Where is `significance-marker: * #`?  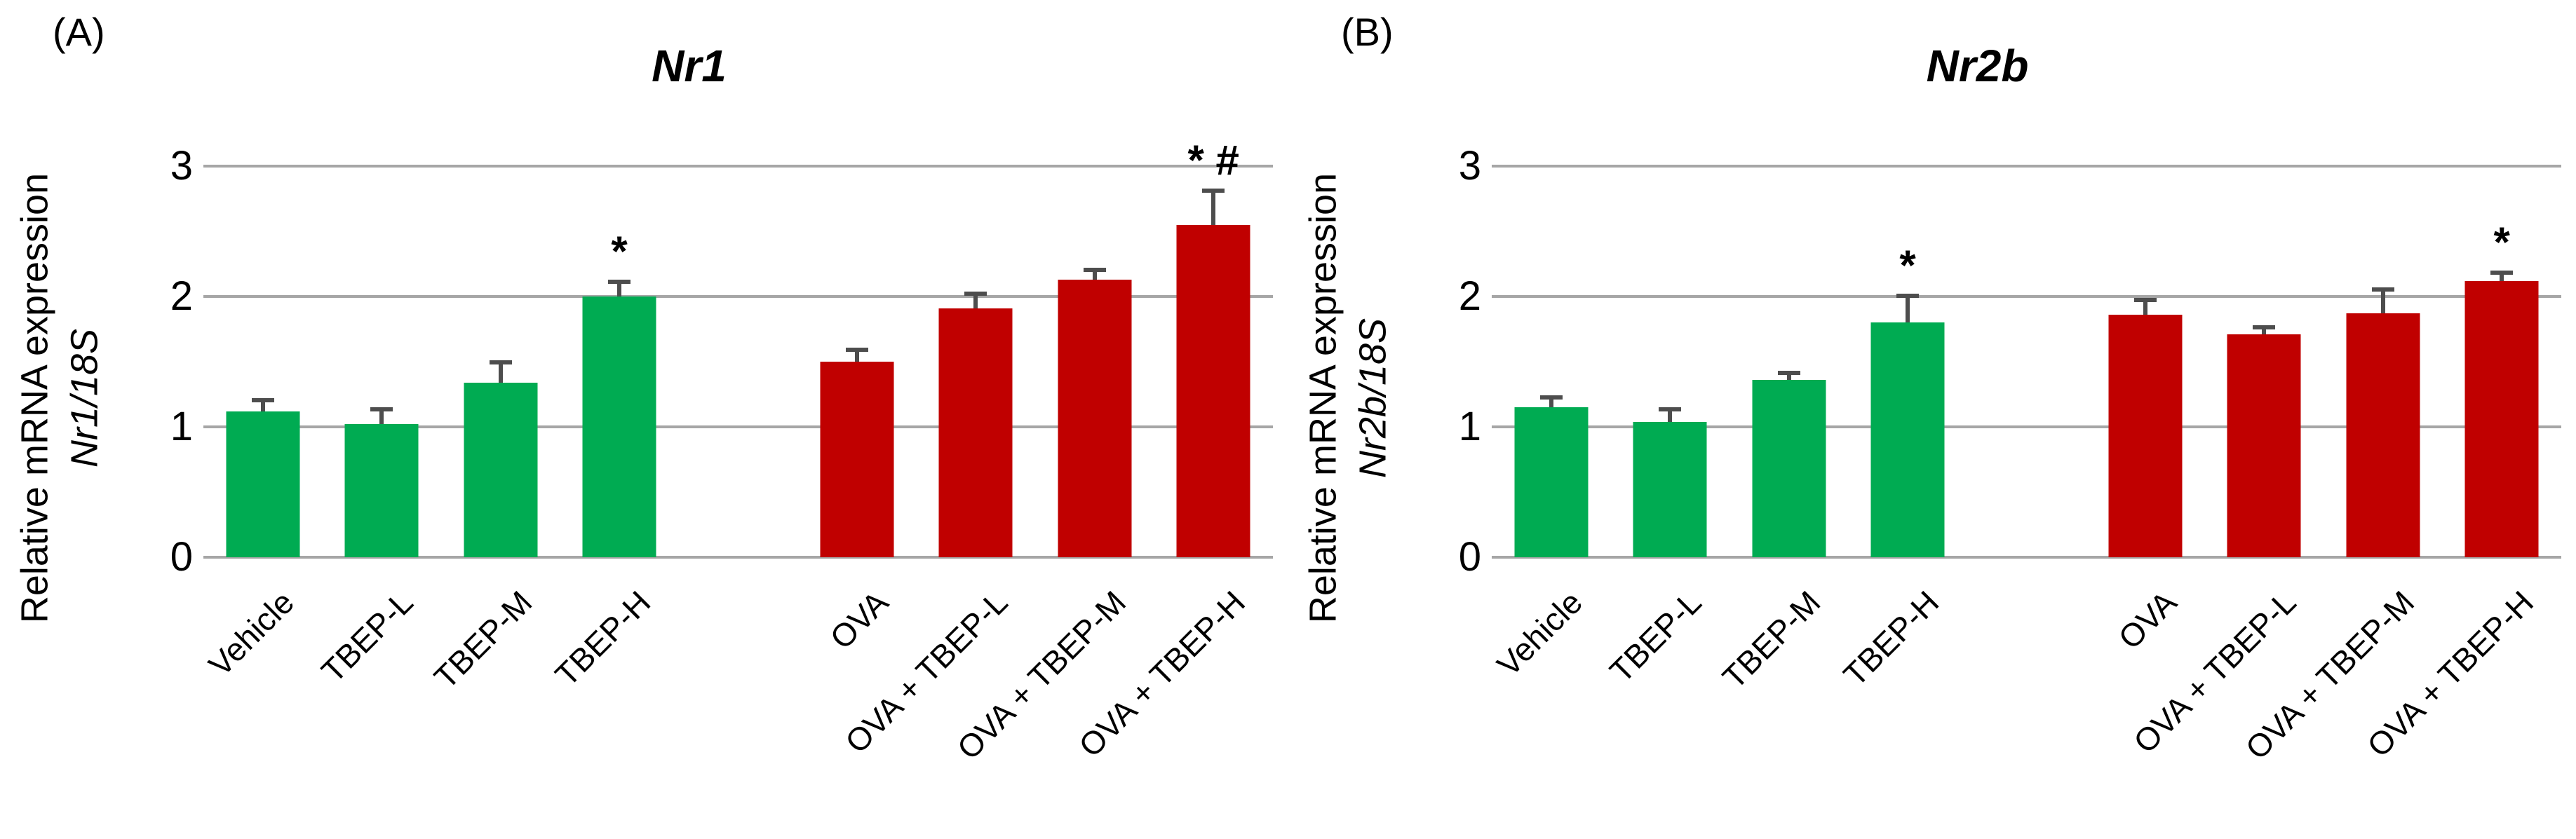
significance-marker: * # is located at coordinates (1213, 160).